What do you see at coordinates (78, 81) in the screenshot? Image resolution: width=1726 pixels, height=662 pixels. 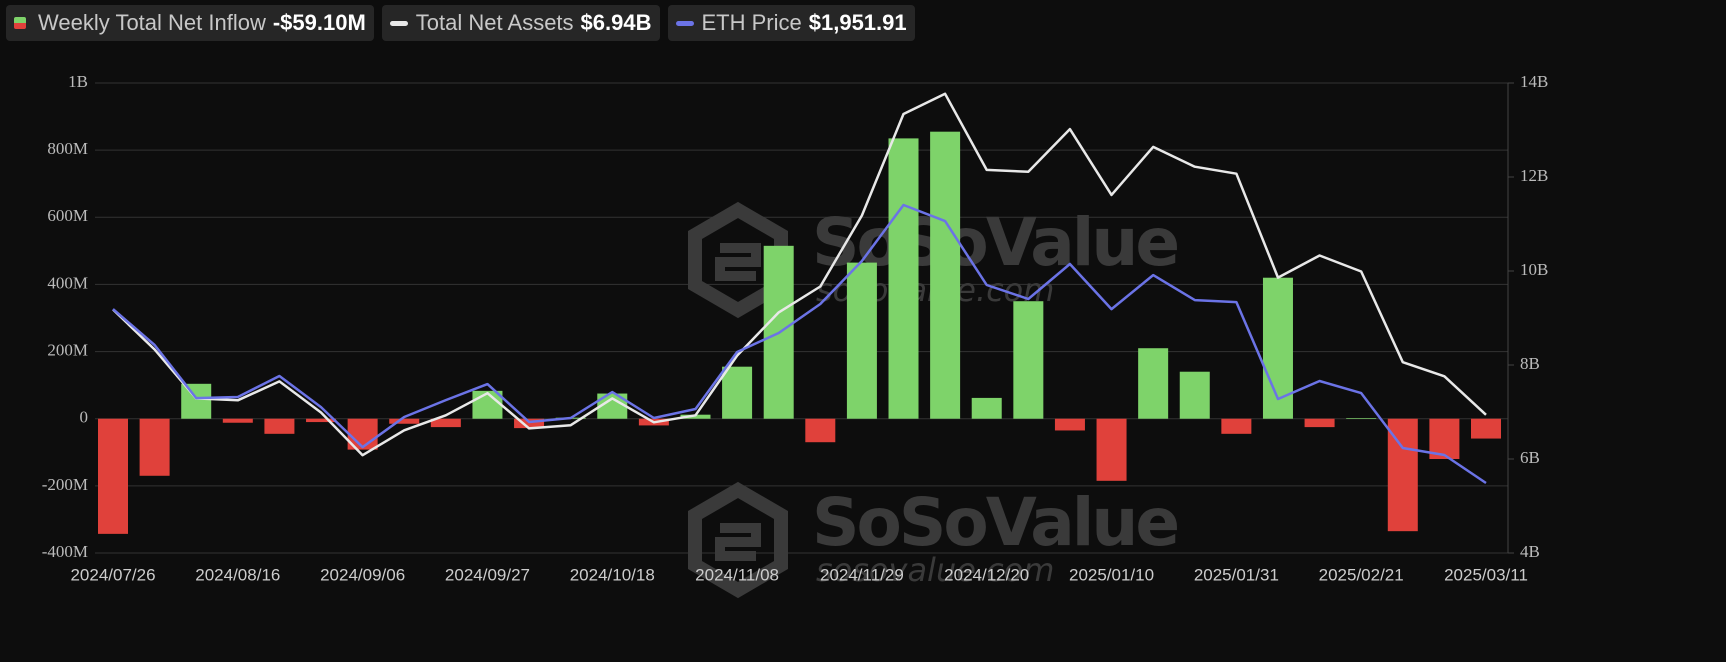 I see `y-tick-label: 1B` at bounding box center [78, 81].